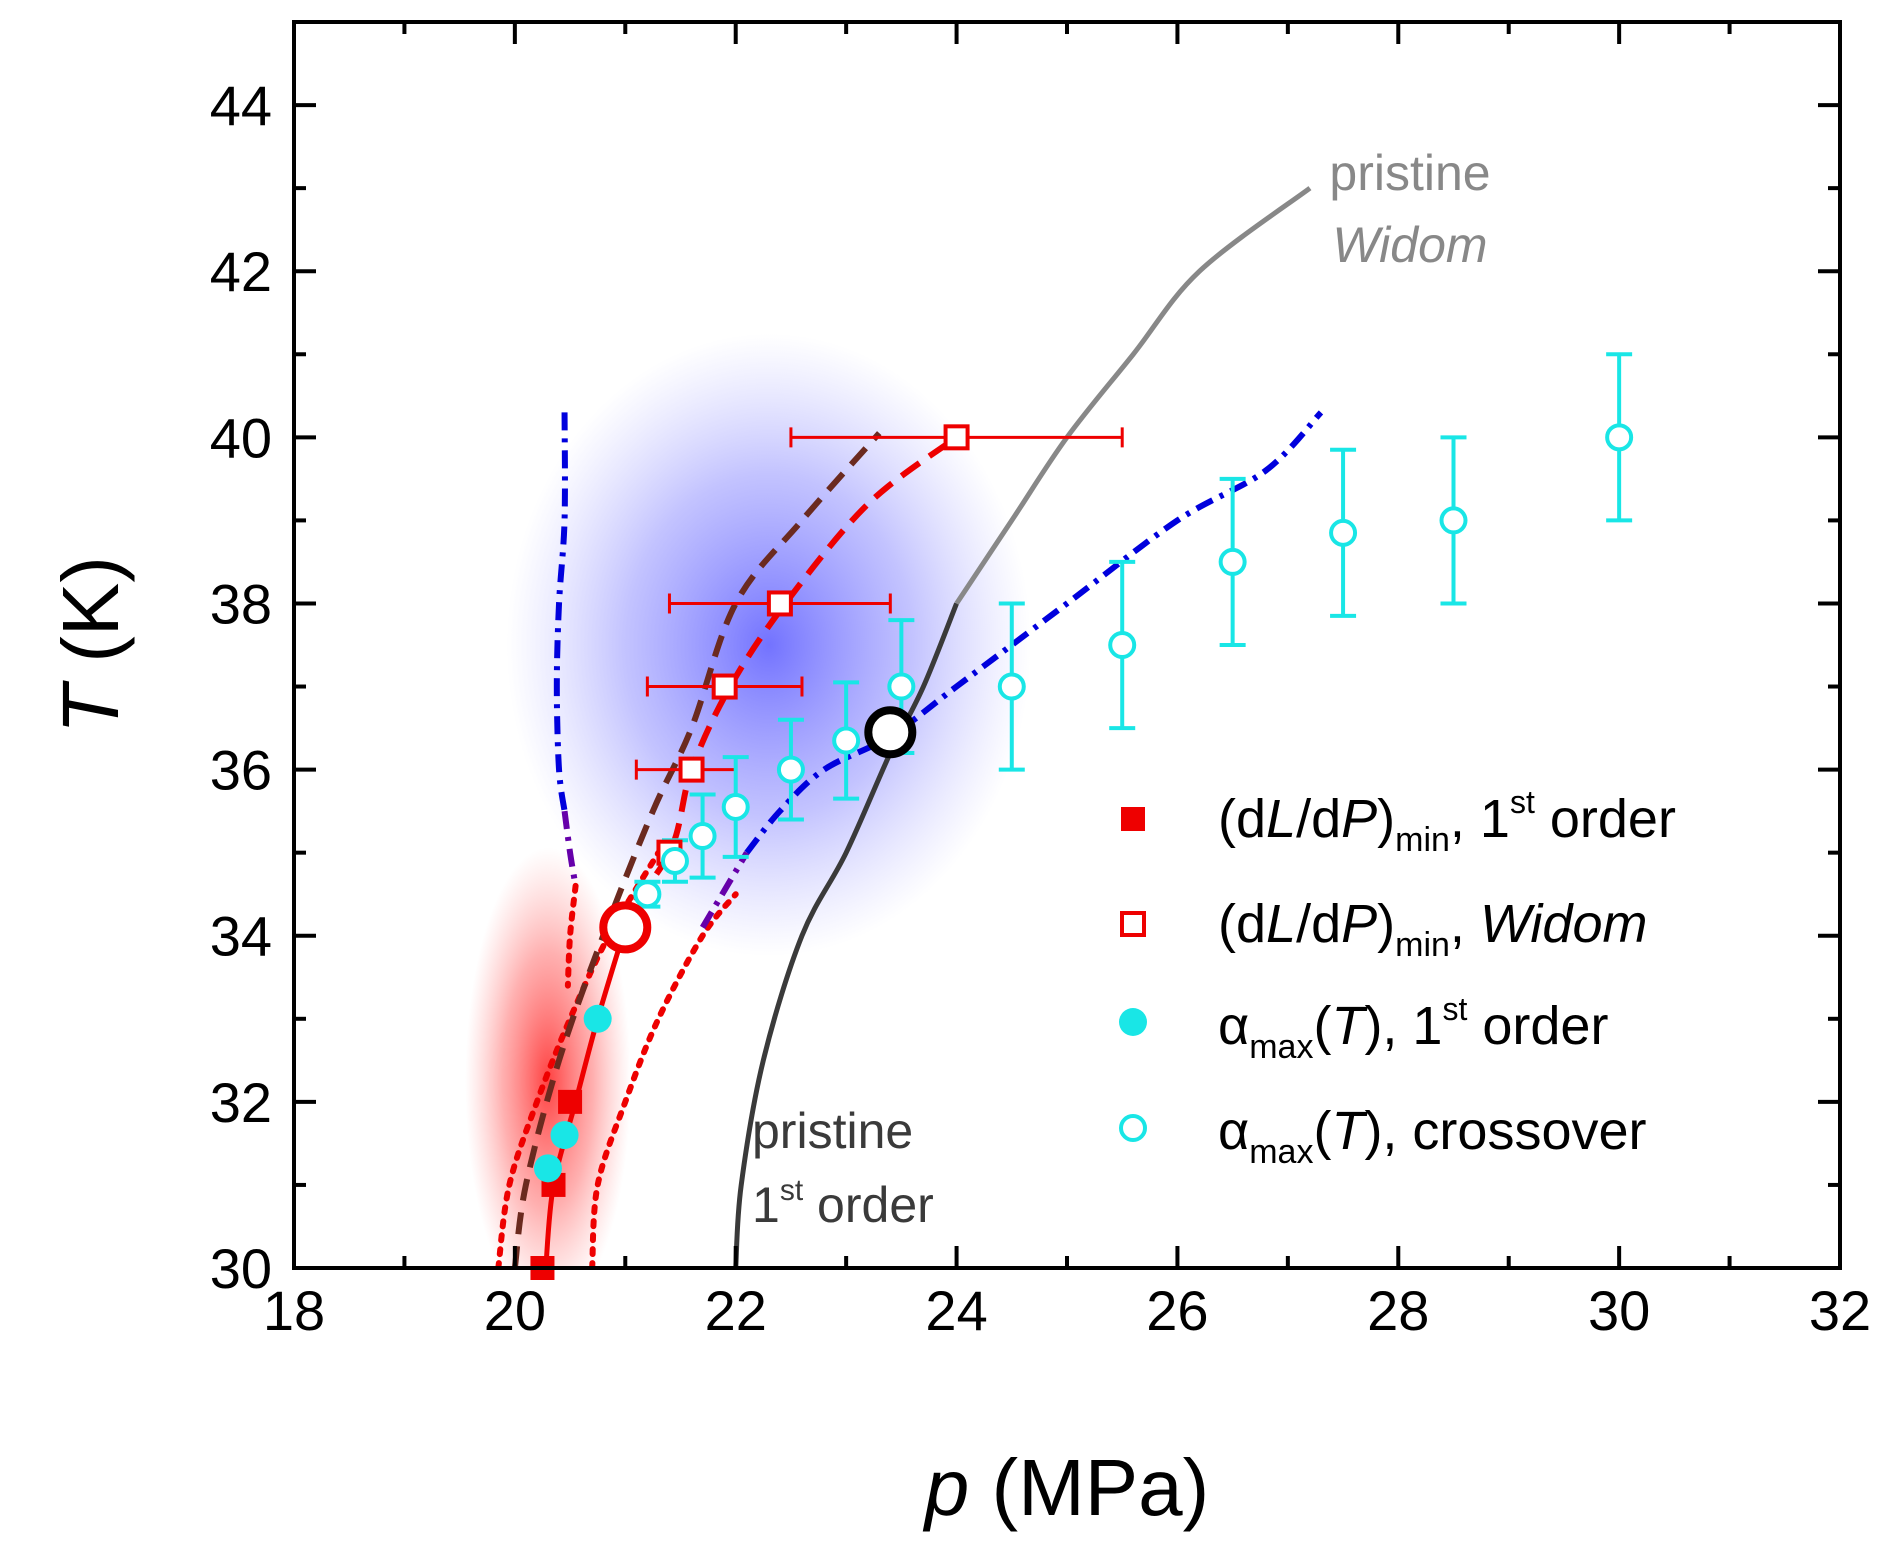 Image resolution: width=1888 pixels, height=1542 pixels. I want to click on pristine-widom-line1: pristine, so click(1409, 173).